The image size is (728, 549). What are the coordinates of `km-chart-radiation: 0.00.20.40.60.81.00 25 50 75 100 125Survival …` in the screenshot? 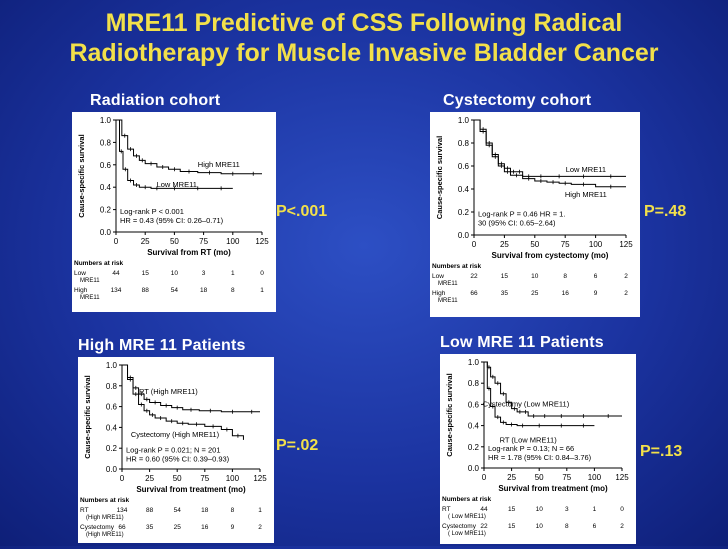 It's located at (171, 208).